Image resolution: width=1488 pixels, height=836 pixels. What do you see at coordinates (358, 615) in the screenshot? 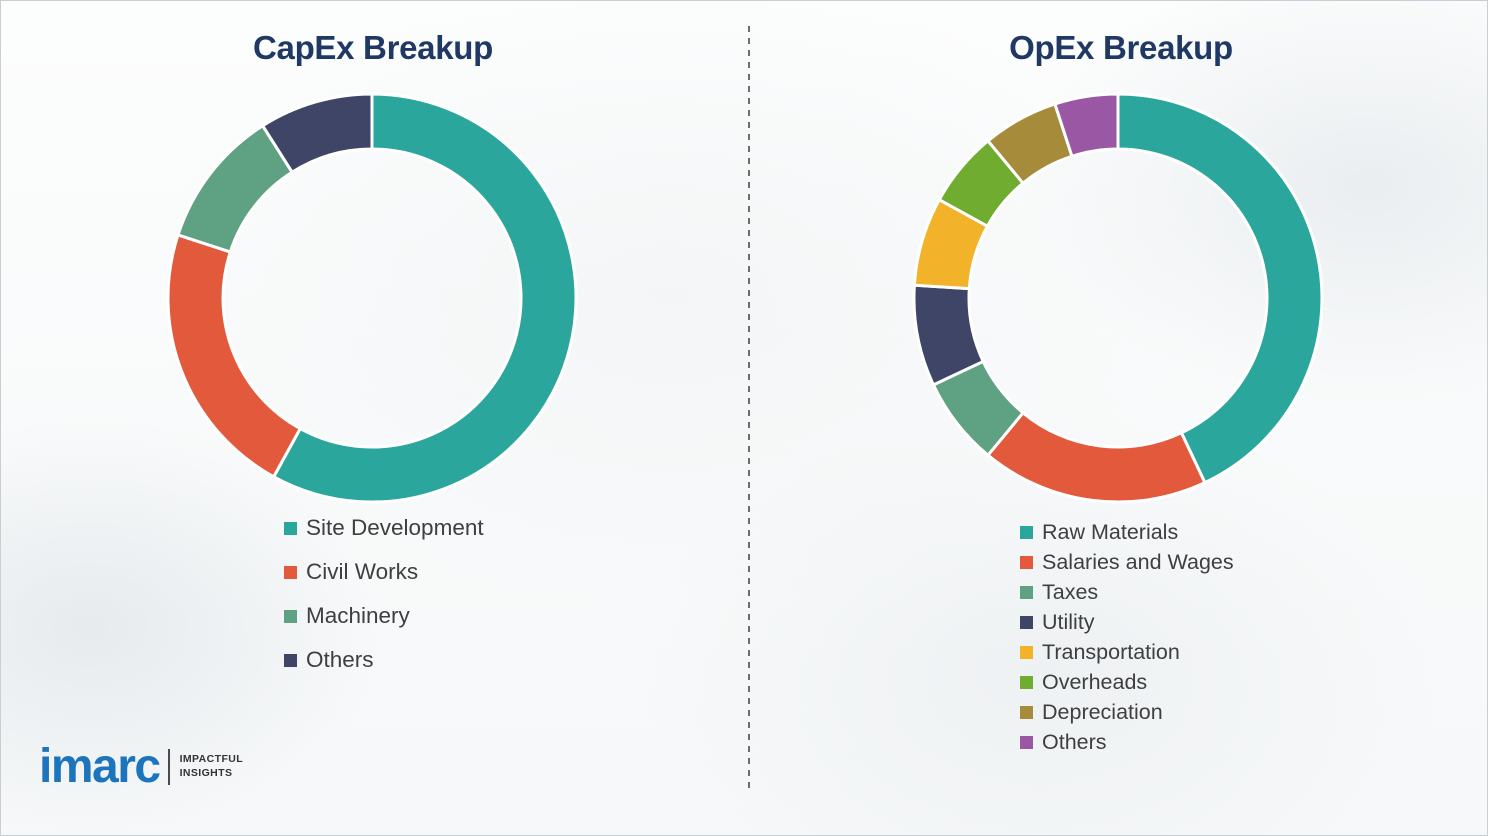
I see `legend-label: Machinery` at bounding box center [358, 615].